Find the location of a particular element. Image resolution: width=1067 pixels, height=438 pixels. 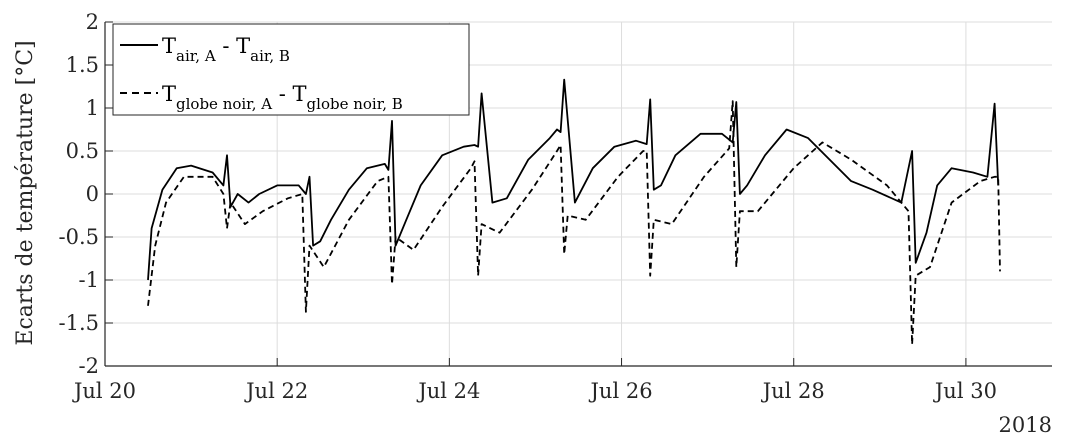

x-tick-label: Jul 30 is located at coordinates (965, 391).